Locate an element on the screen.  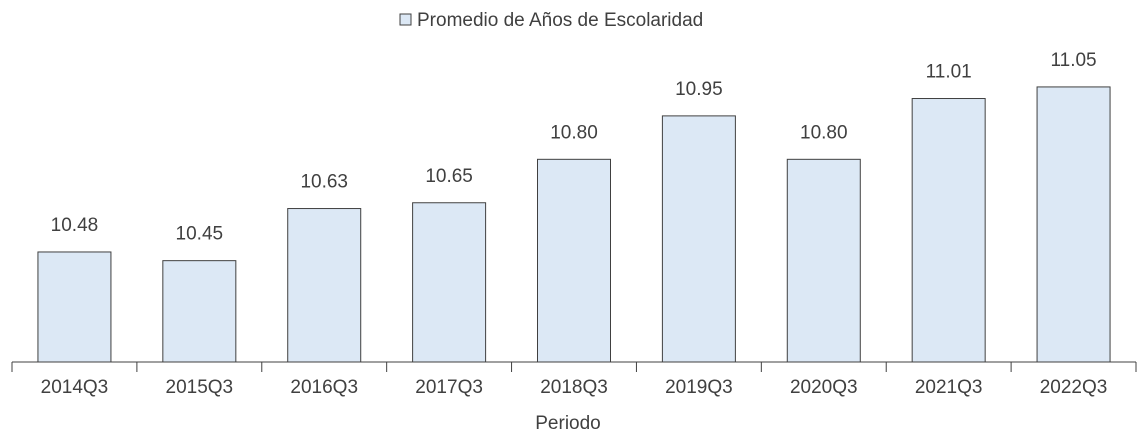
data-label: 10.63 is located at coordinates (324, 182).